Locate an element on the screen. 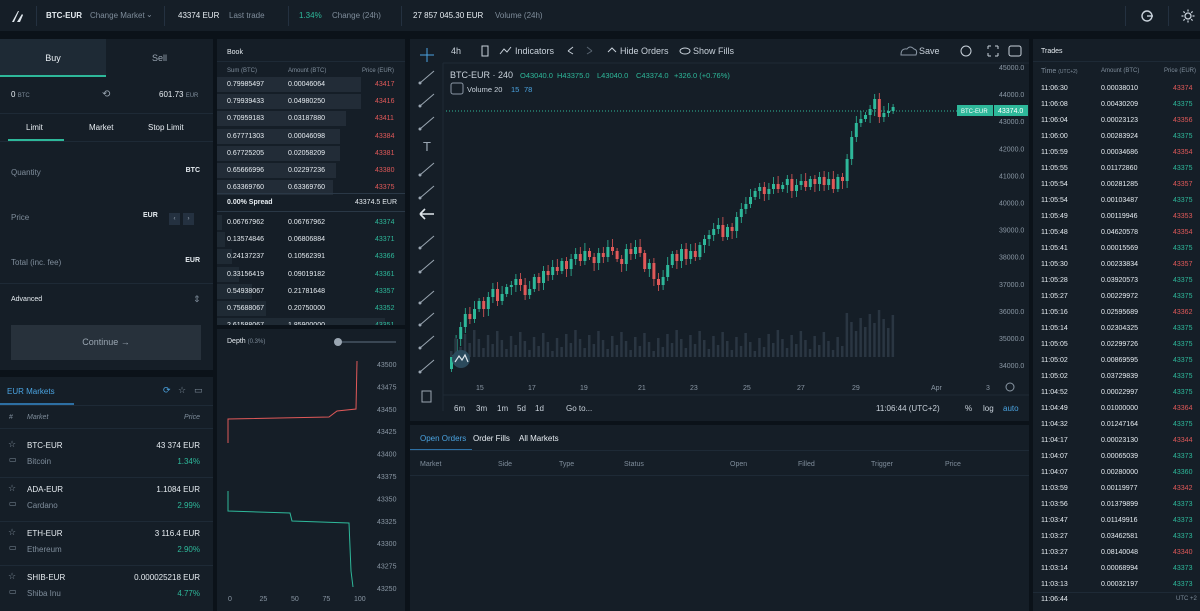 The height and width of the screenshot is (611, 1200). trade-row: 11:05:55 0.01172860 43375 is located at coordinates (1116, 169).